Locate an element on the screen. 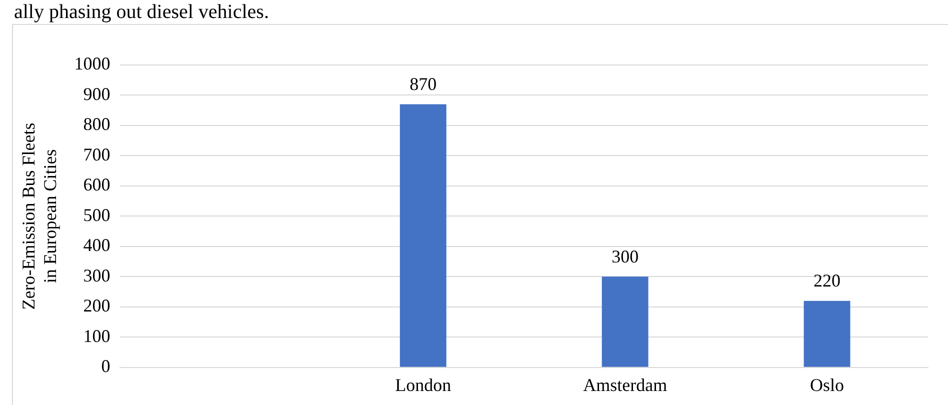  y-tick-label: 0 is located at coordinates (105, 366).